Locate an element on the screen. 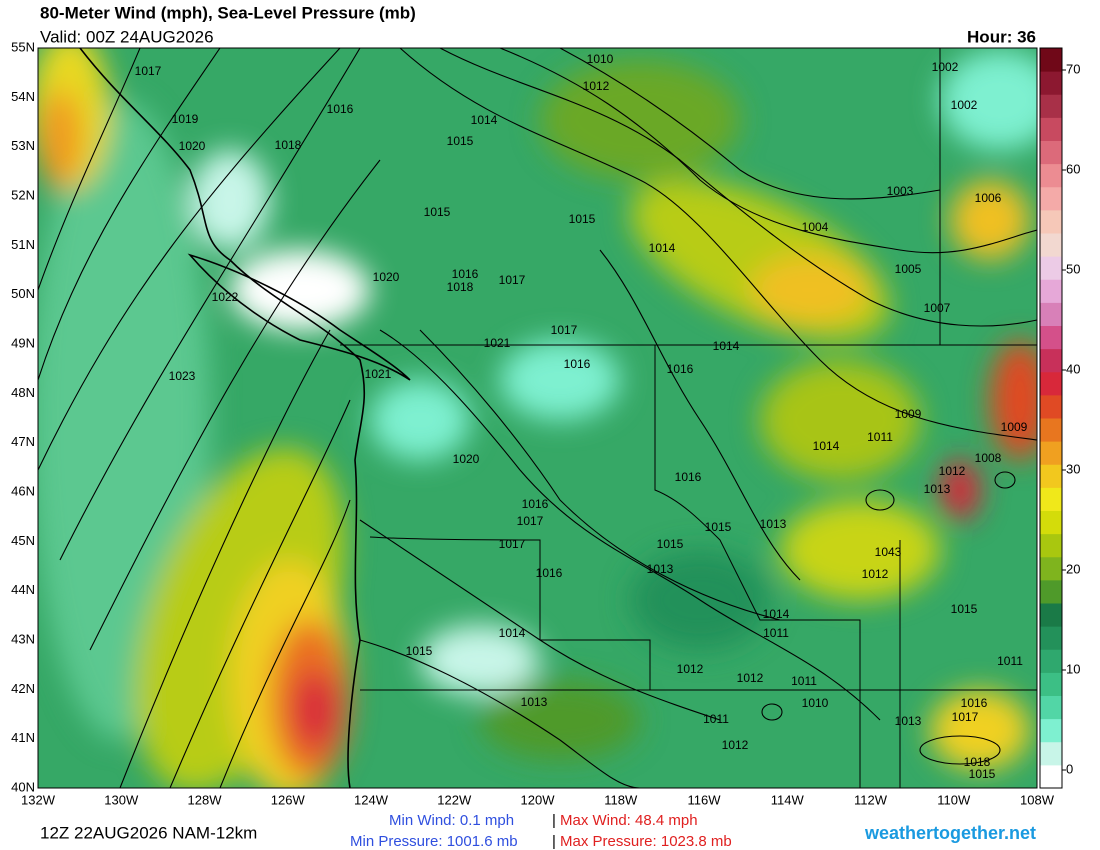  isobar-label: 1023 is located at coordinates (182, 376).